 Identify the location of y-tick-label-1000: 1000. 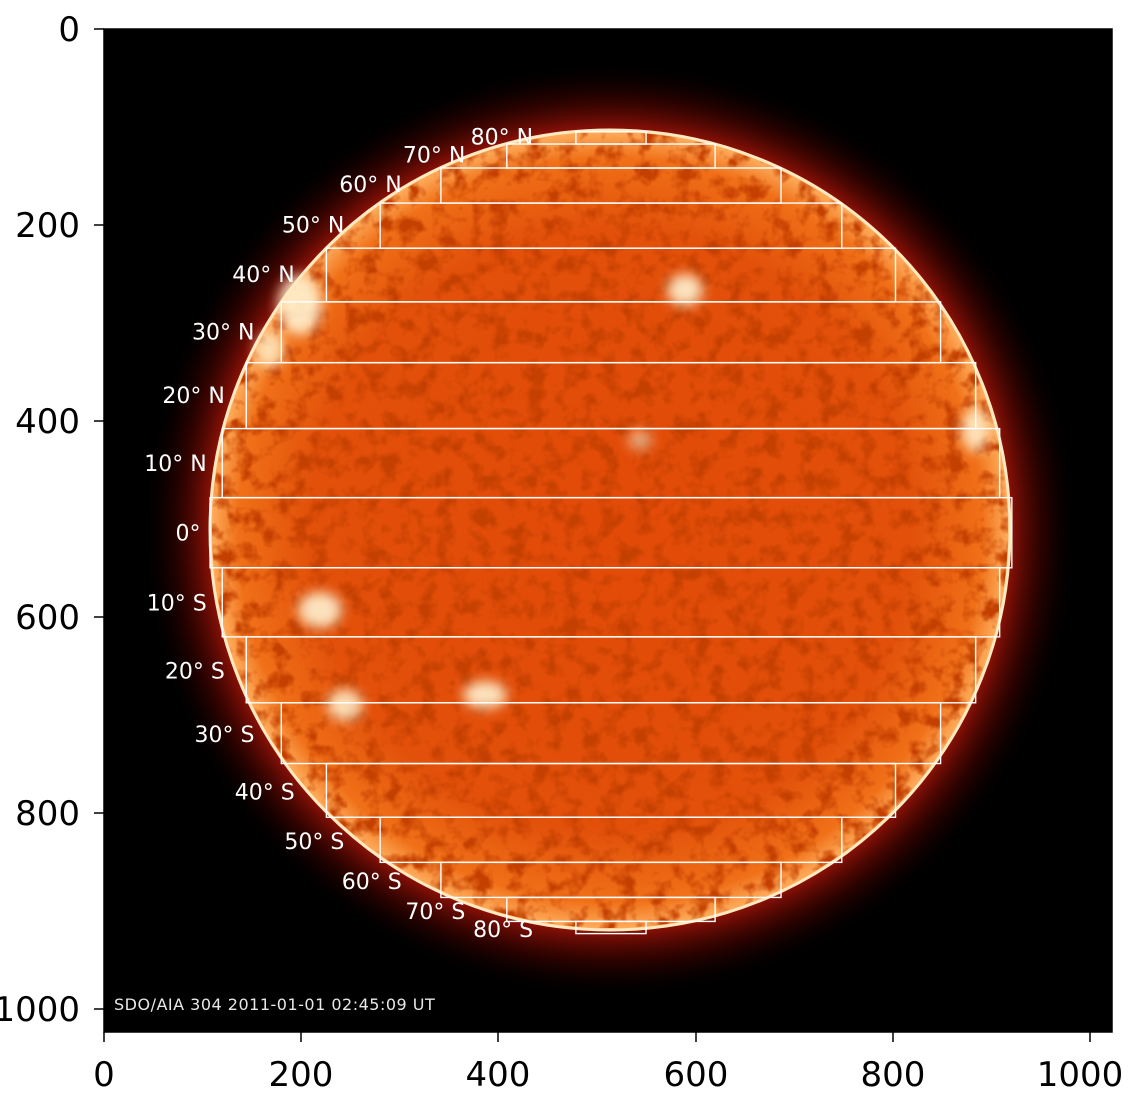
(40, 1010).